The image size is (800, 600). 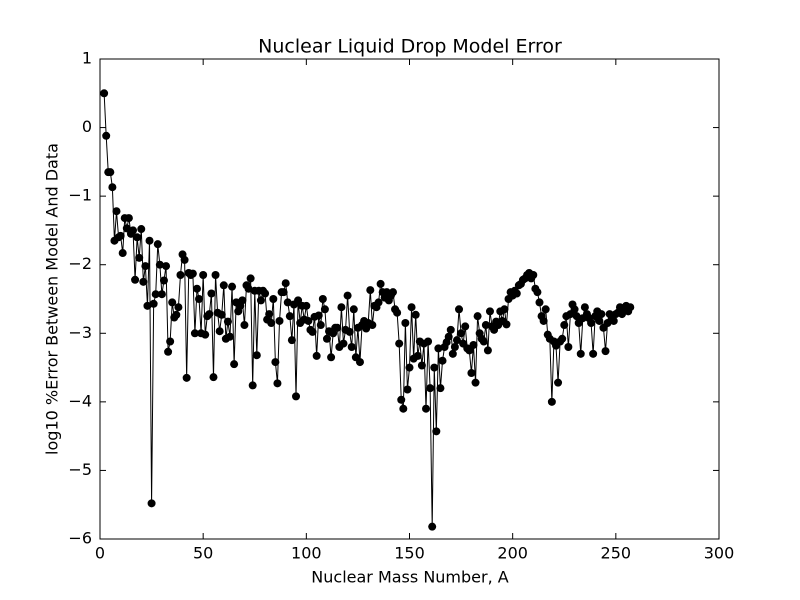 What do you see at coordinates (100, 553) in the screenshot?
I see `x-tick-label: 0` at bounding box center [100, 553].